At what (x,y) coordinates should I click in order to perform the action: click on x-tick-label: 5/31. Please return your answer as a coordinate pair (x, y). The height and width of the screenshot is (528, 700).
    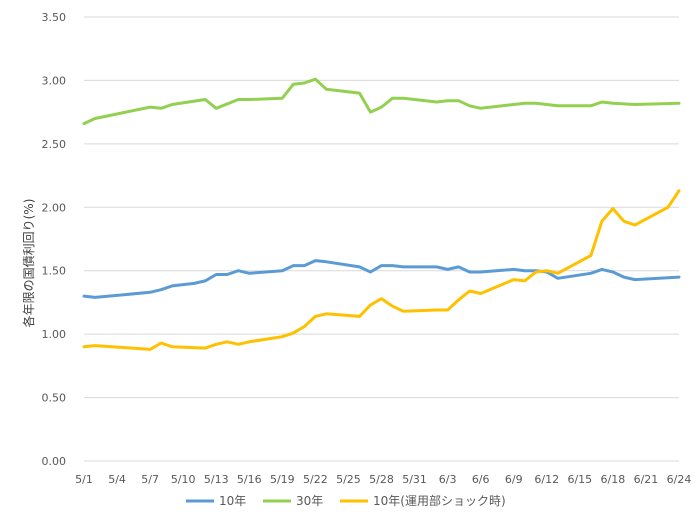
    Looking at the image, I should click on (414, 479).